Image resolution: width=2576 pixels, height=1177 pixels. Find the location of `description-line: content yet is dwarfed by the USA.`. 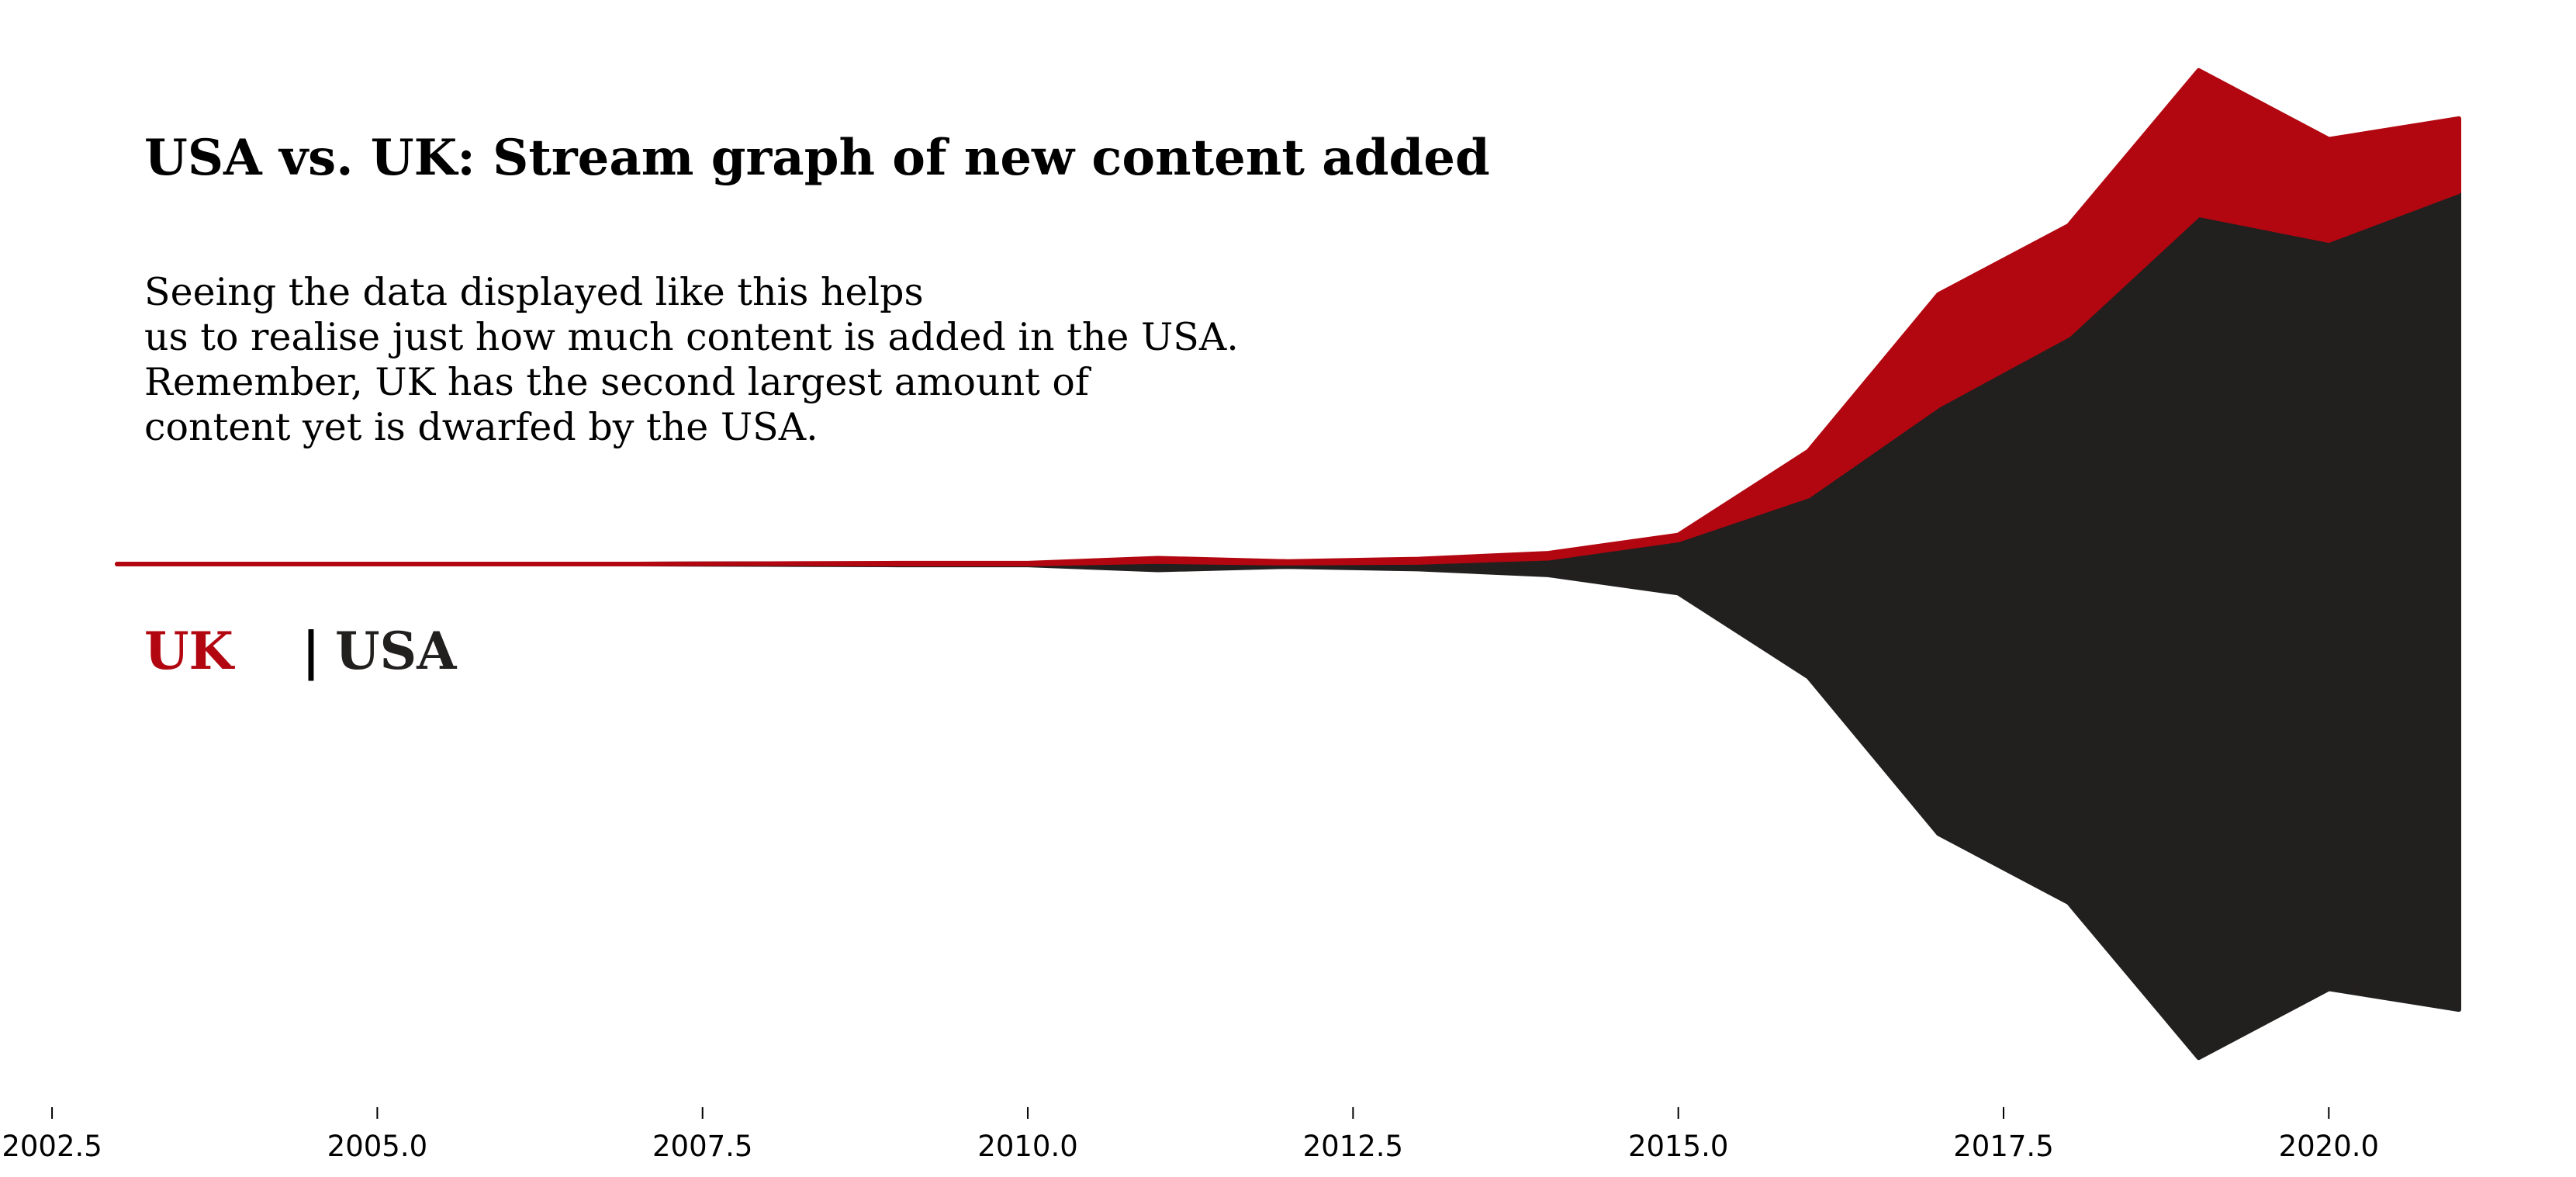

description-line: content yet is dwarfed by the USA. is located at coordinates (481, 427).